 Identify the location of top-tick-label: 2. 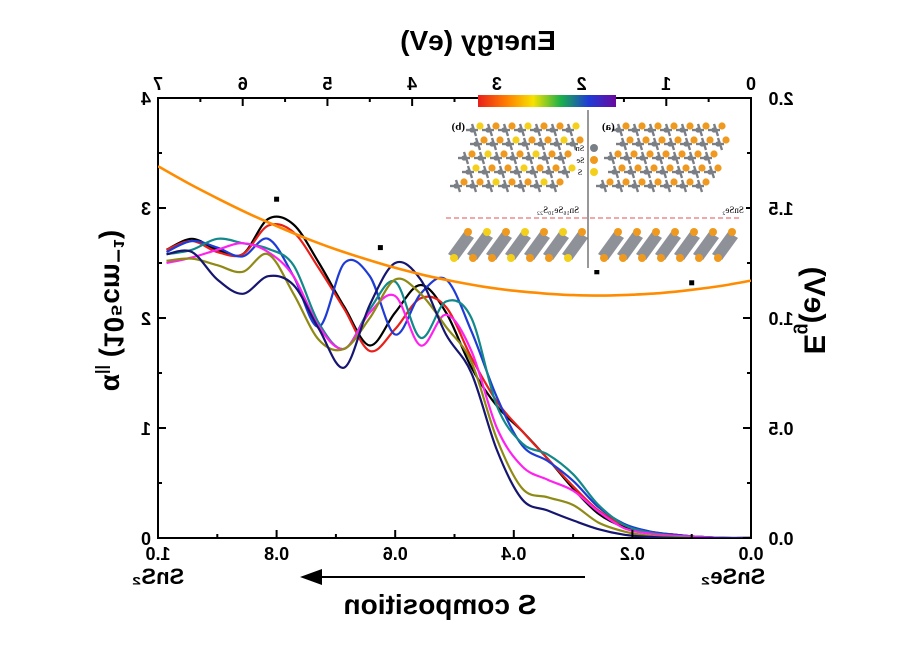
(582, 84).